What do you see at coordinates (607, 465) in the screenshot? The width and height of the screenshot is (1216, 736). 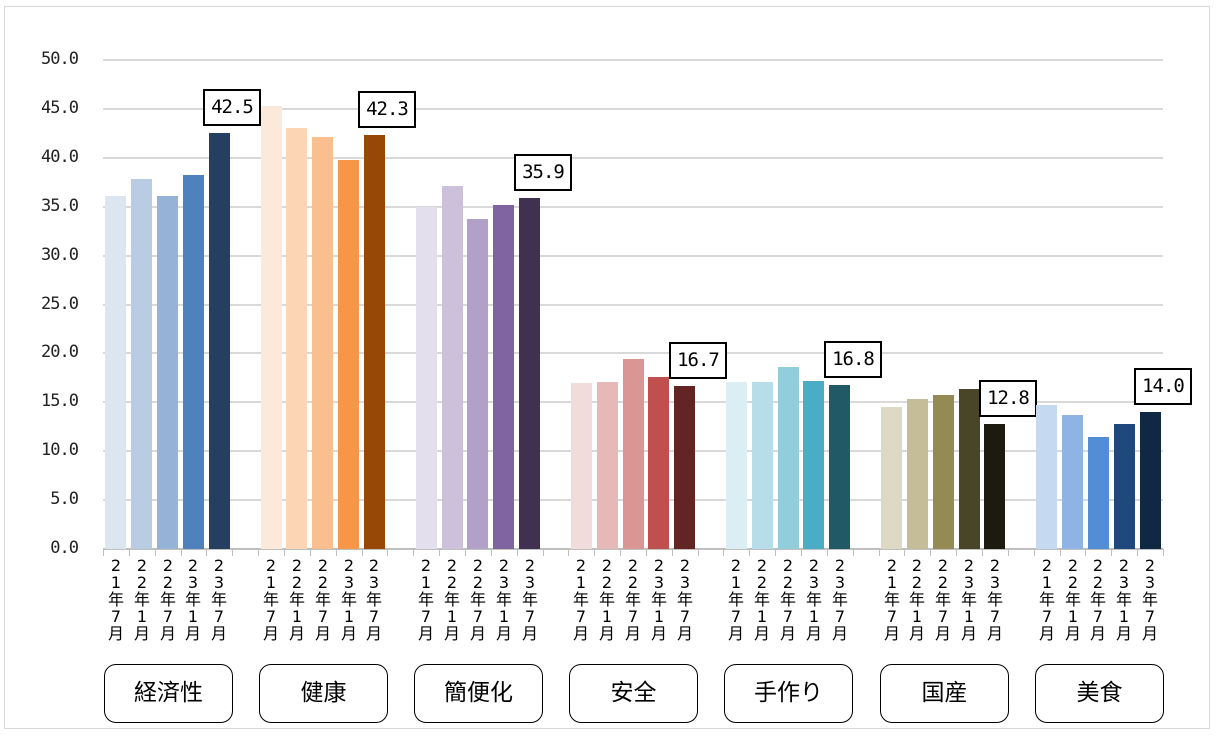 I see `bar-安全-22年1月` at bounding box center [607, 465].